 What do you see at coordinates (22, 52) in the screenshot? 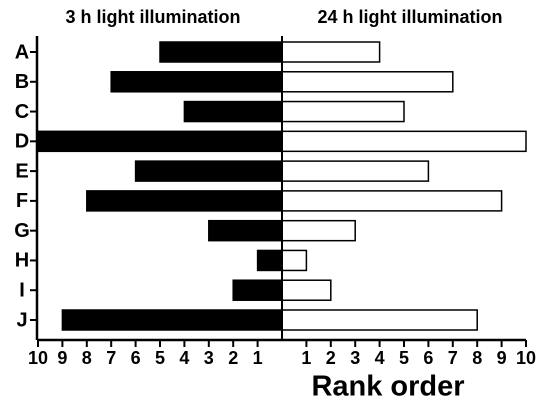
I see `y-tick-label: A` at bounding box center [22, 52].